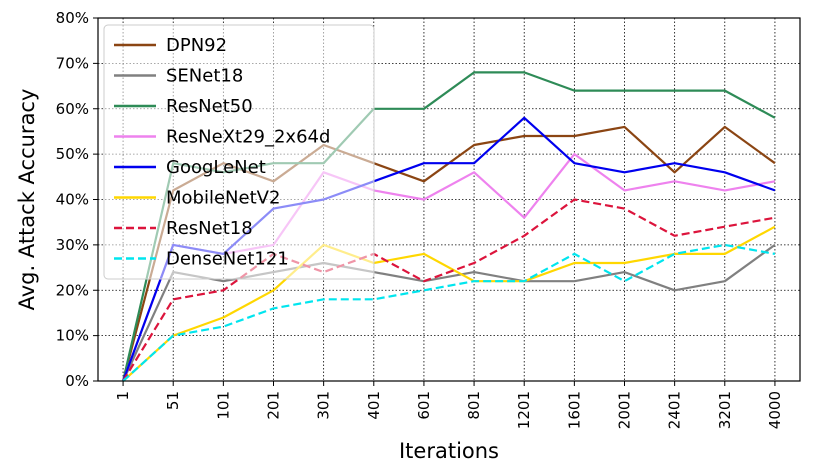 This screenshot has width=830, height=474. Describe the element at coordinates (72, 200) in the screenshot. I see `y-tick-label: 40%` at that location.